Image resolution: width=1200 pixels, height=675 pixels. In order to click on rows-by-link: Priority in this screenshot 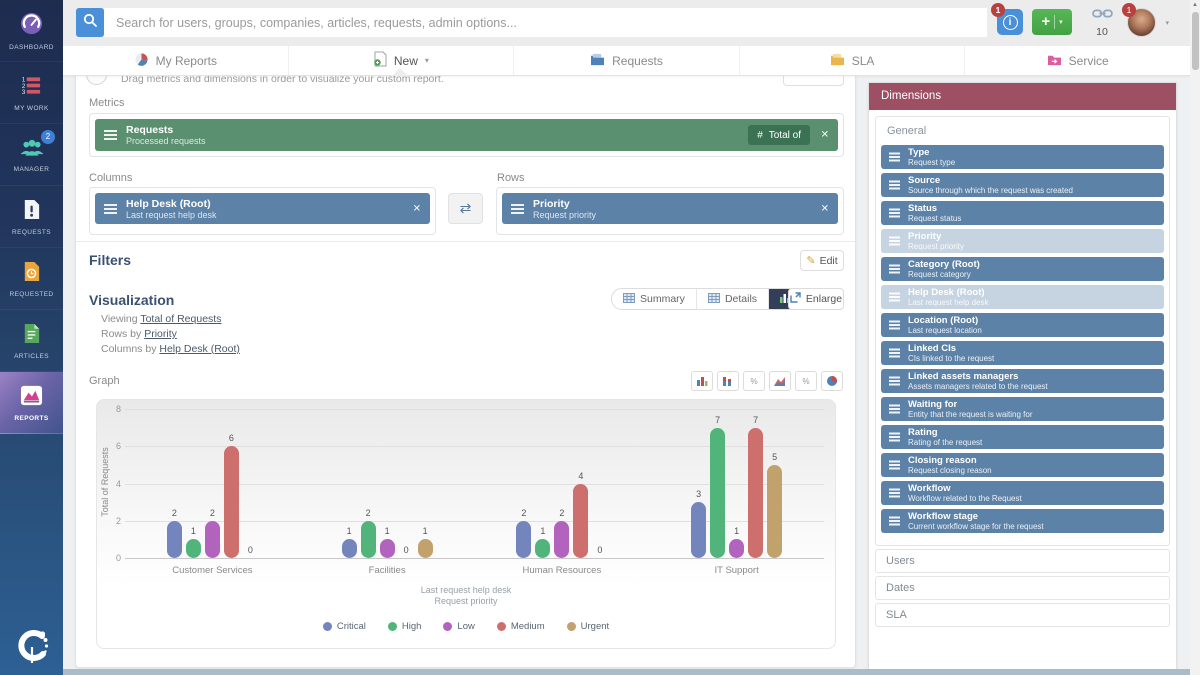, I will do `click(160, 334)`.